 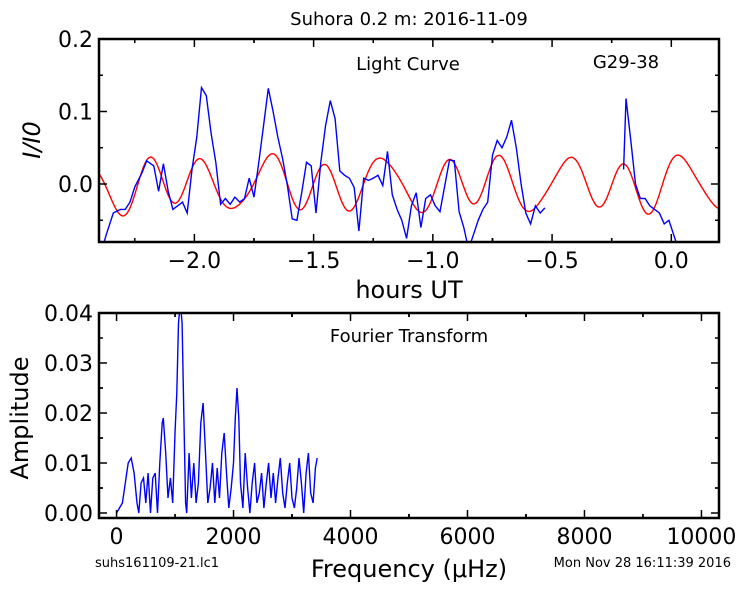 I want to click on figure-suptitle: Suhora 0.2 m: 2016-11-09, so click(x=409, y=19).